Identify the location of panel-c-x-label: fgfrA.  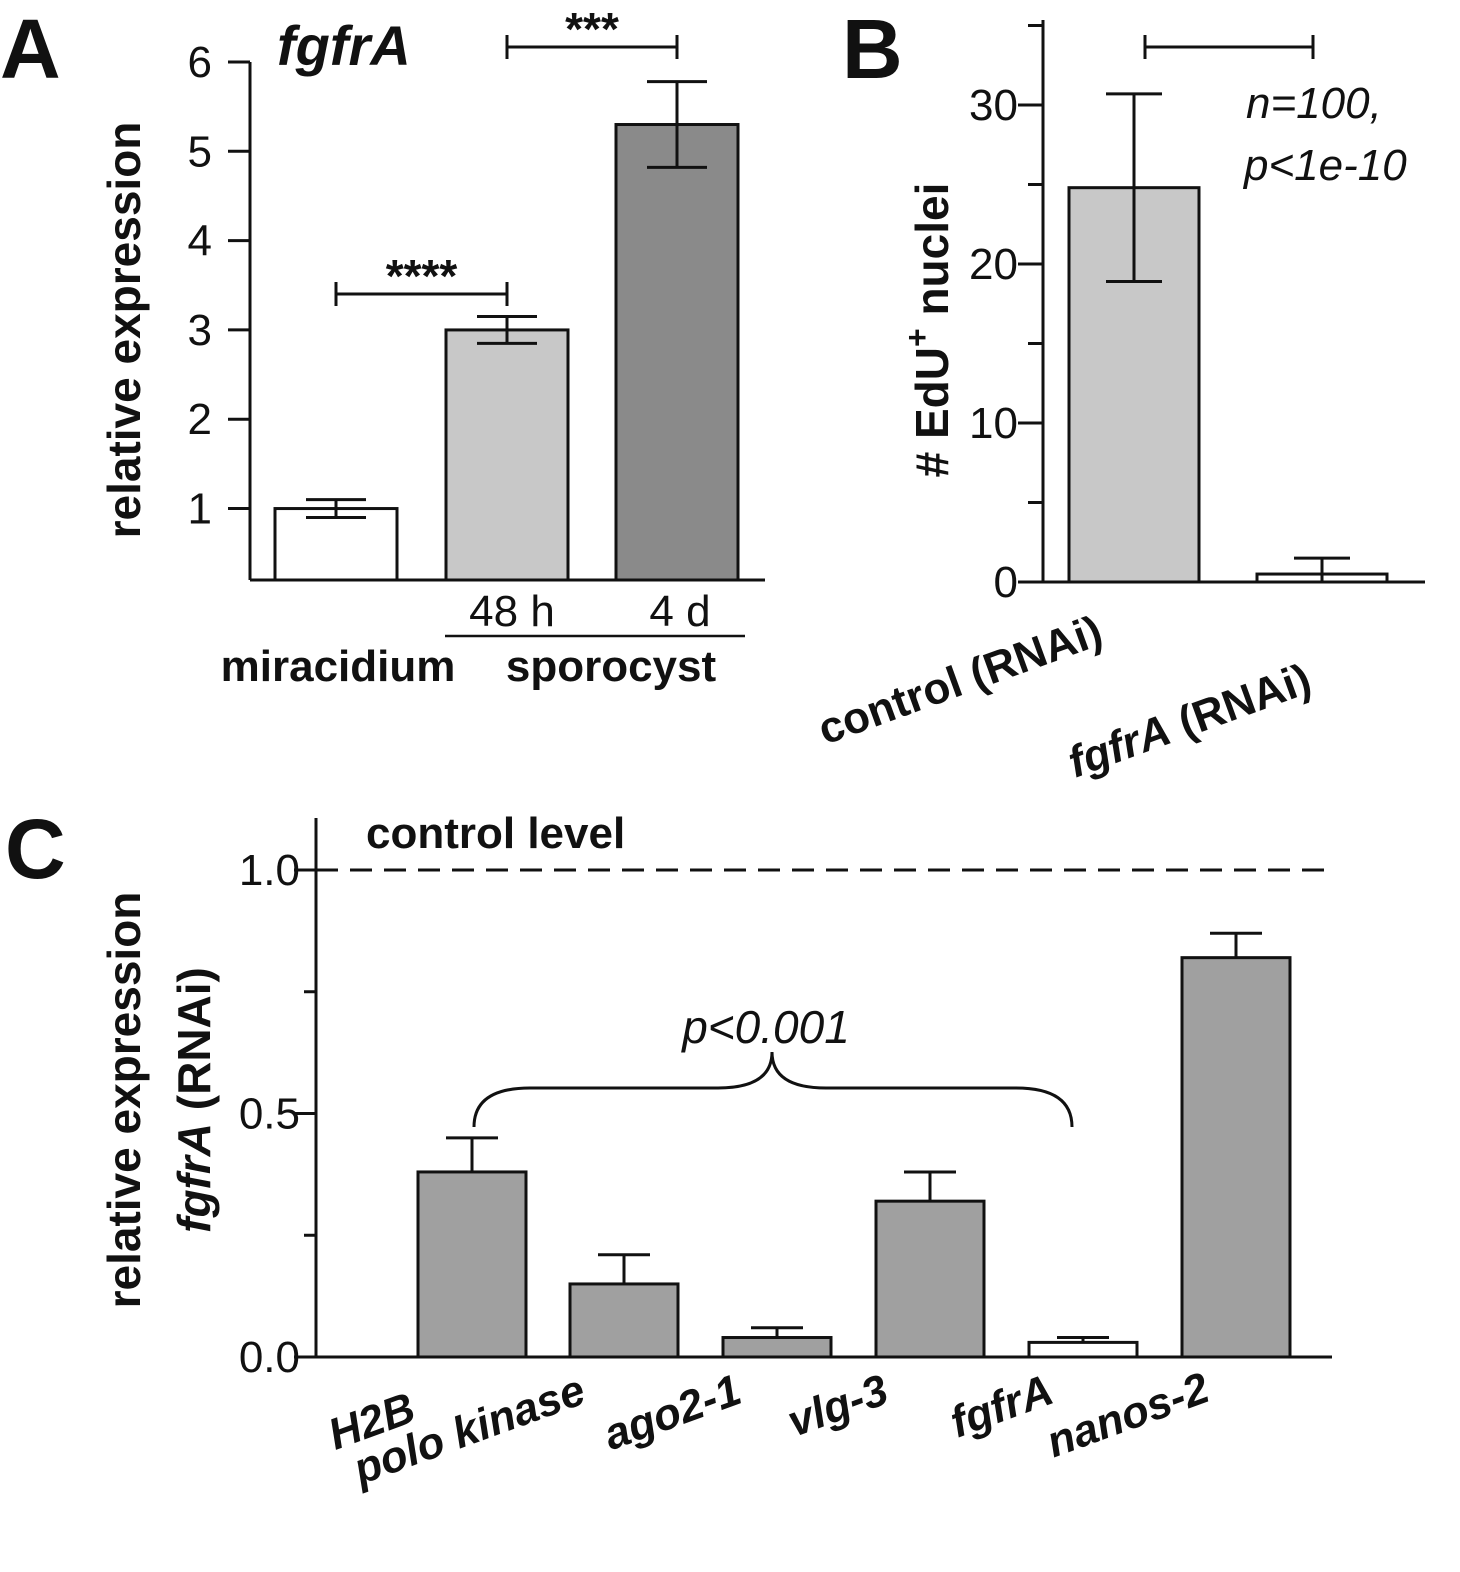
(1002, 1406).